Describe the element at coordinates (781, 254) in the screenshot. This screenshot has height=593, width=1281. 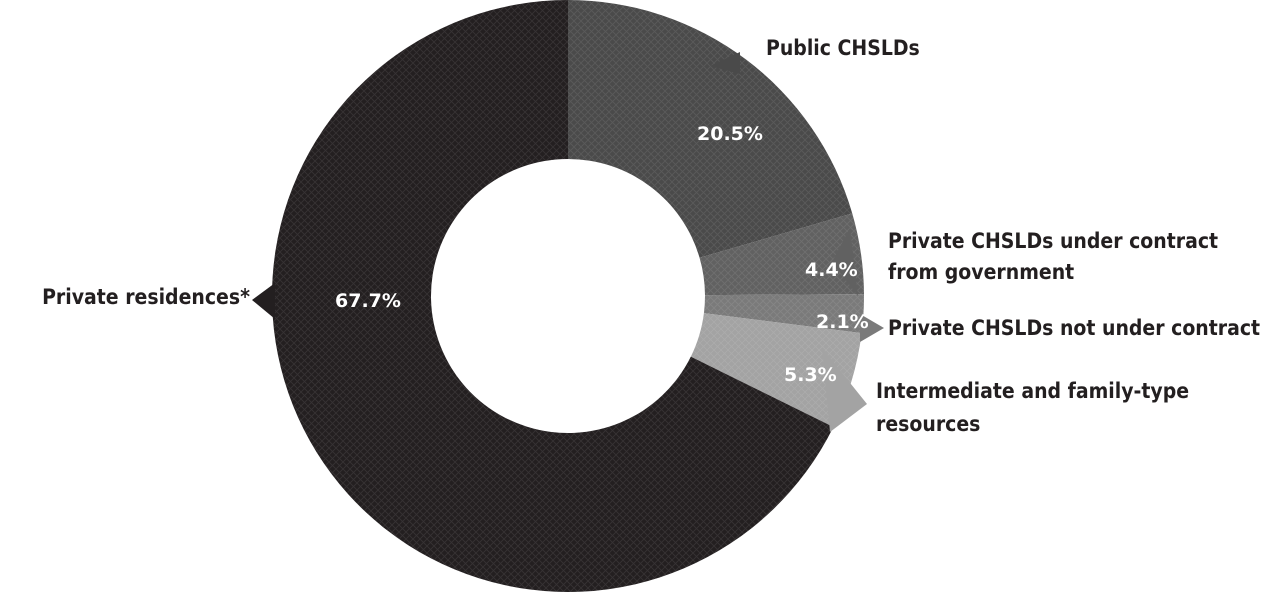
I see `slice-texture-private-chslds-under-contract-from-government` at that location.